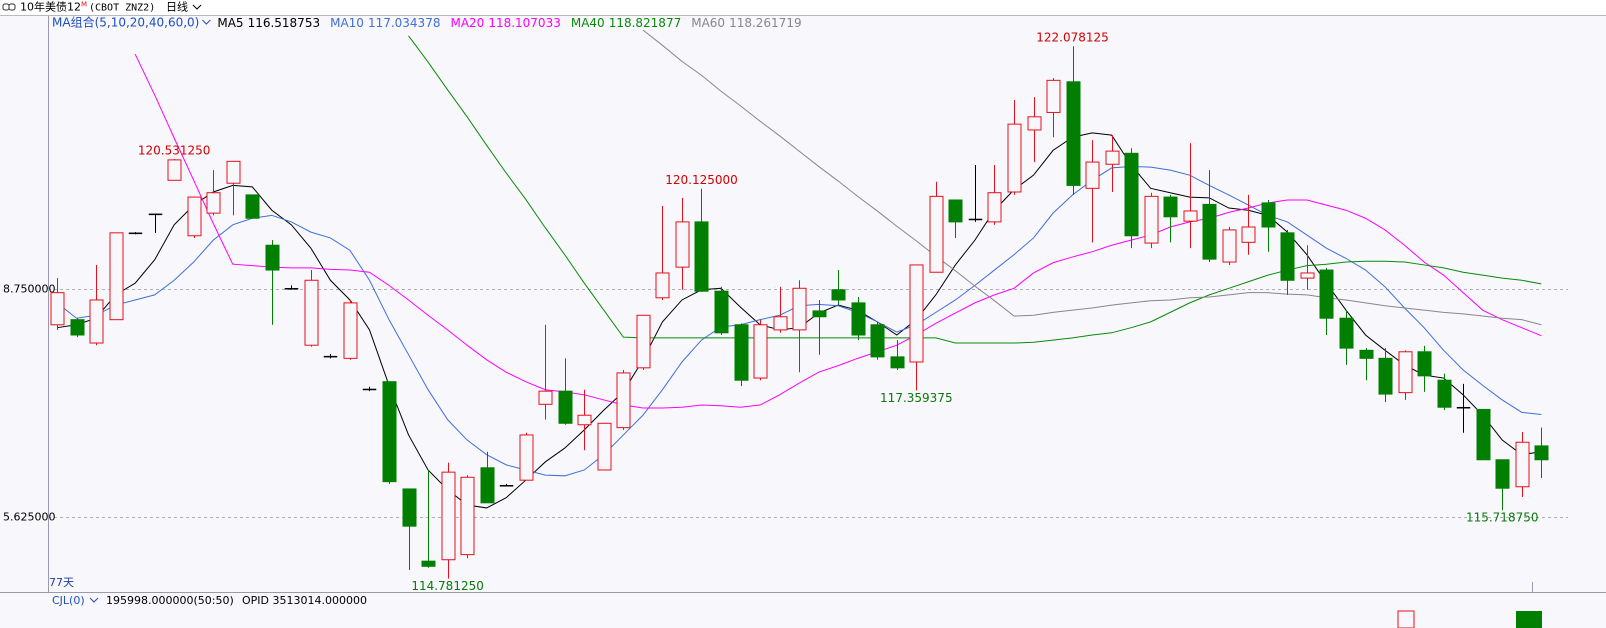 This screenshot has height=628, width=1606. I want to click on indicator-panel, so click(803, 610).